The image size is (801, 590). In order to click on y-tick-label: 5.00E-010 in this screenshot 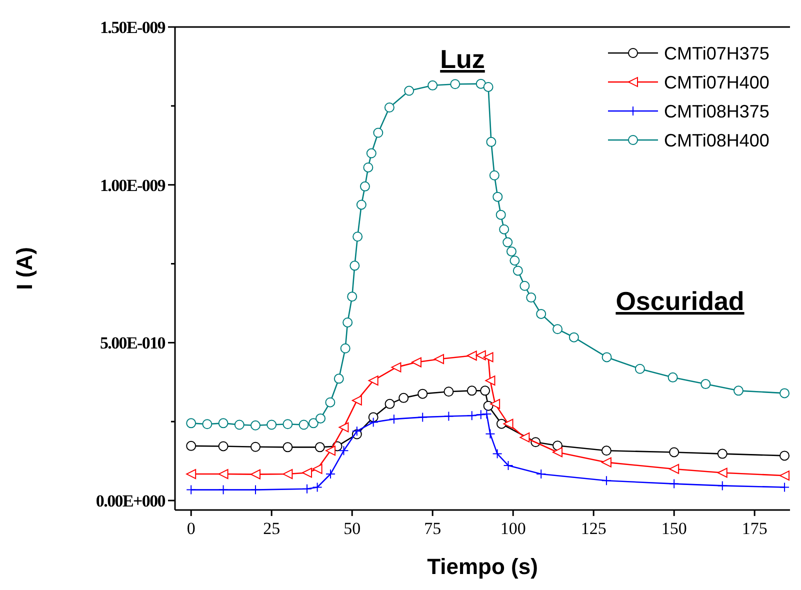, I will do `click(133, 343)`.